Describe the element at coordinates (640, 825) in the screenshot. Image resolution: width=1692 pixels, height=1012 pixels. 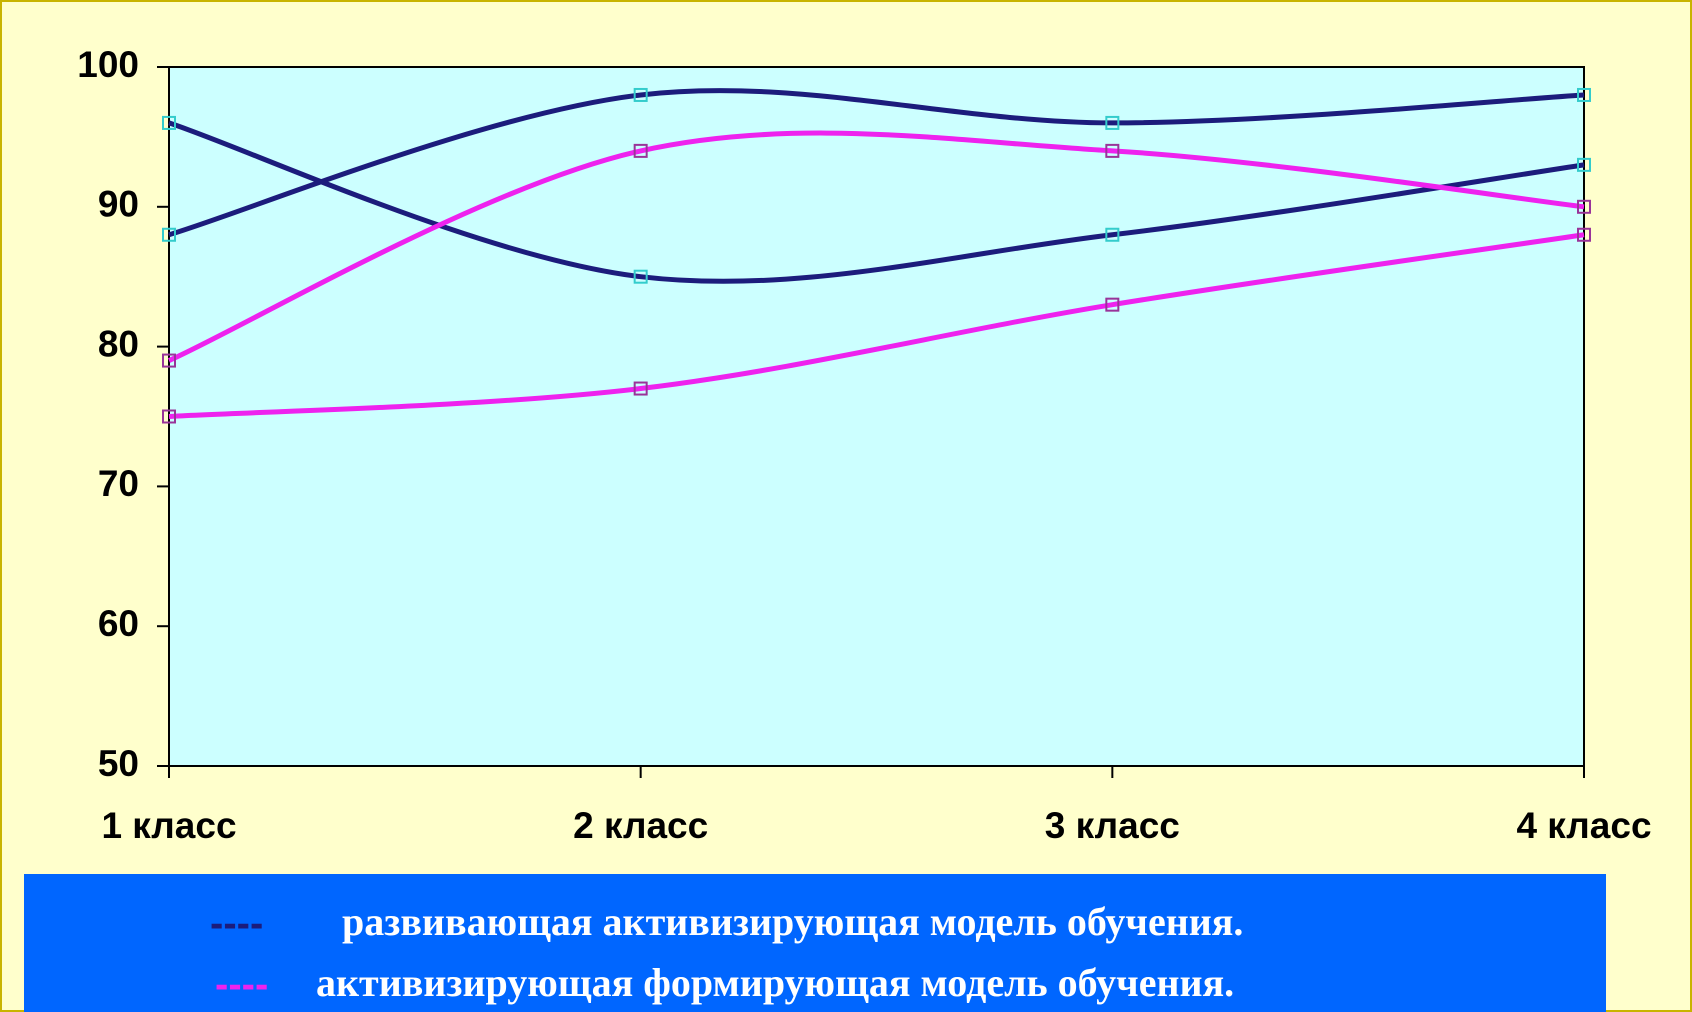
I see `x-tick-label: 2 класс` at that location.